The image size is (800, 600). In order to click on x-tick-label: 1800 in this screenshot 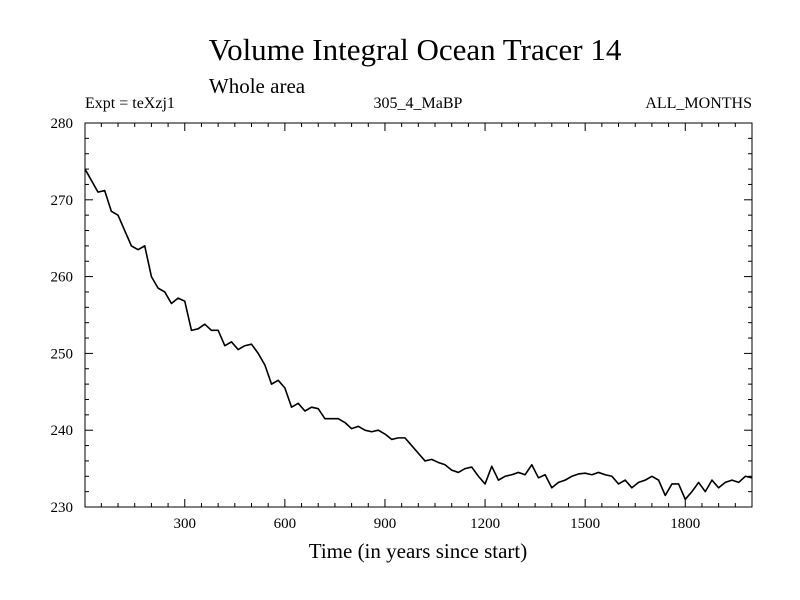, I will do `click(685, 524)`.